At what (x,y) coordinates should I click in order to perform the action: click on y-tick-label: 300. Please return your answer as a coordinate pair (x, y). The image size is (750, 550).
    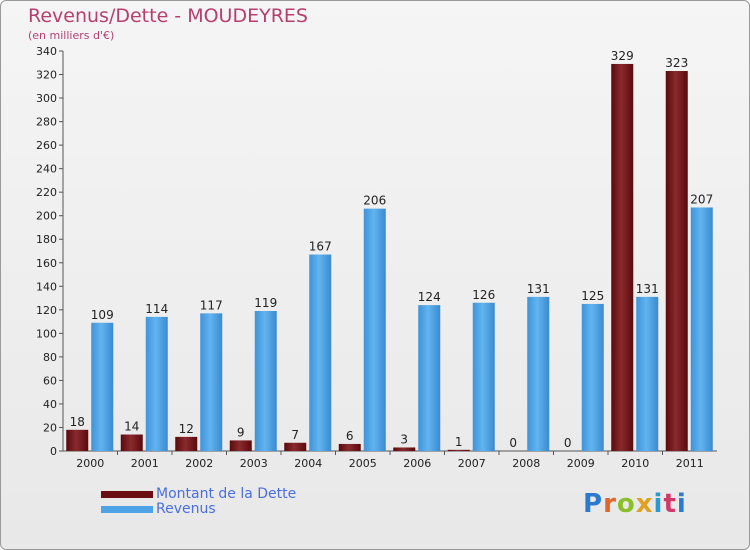
    Looking at the image, I should click on (46, 98).